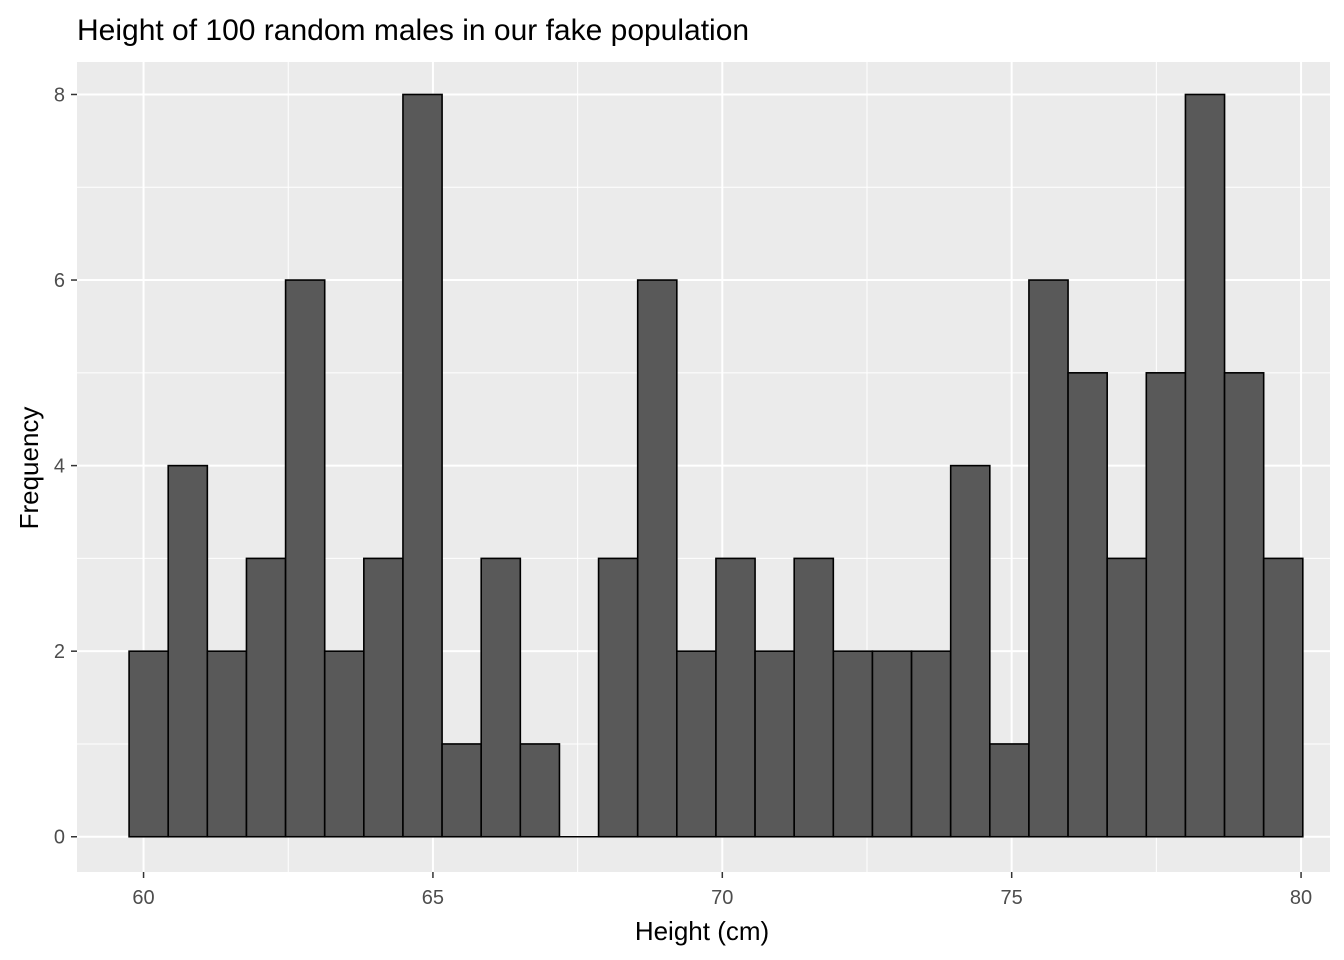 This screenshot has height=960, width=1344. What do you see at coordinates (702, 931) in the screenshot?
I see `x-axis-title: Height (cm)` at bounding box center [702, 931].